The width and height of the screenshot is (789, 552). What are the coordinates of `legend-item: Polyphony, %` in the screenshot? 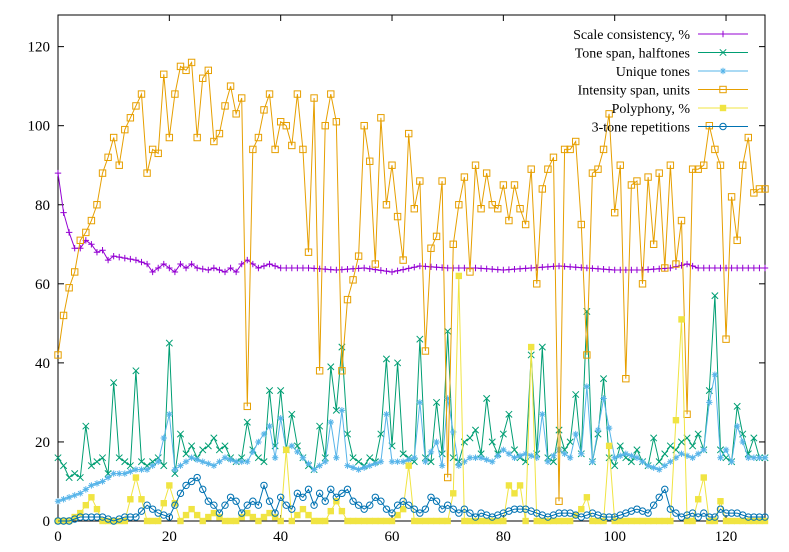 It's located at (680, 109).